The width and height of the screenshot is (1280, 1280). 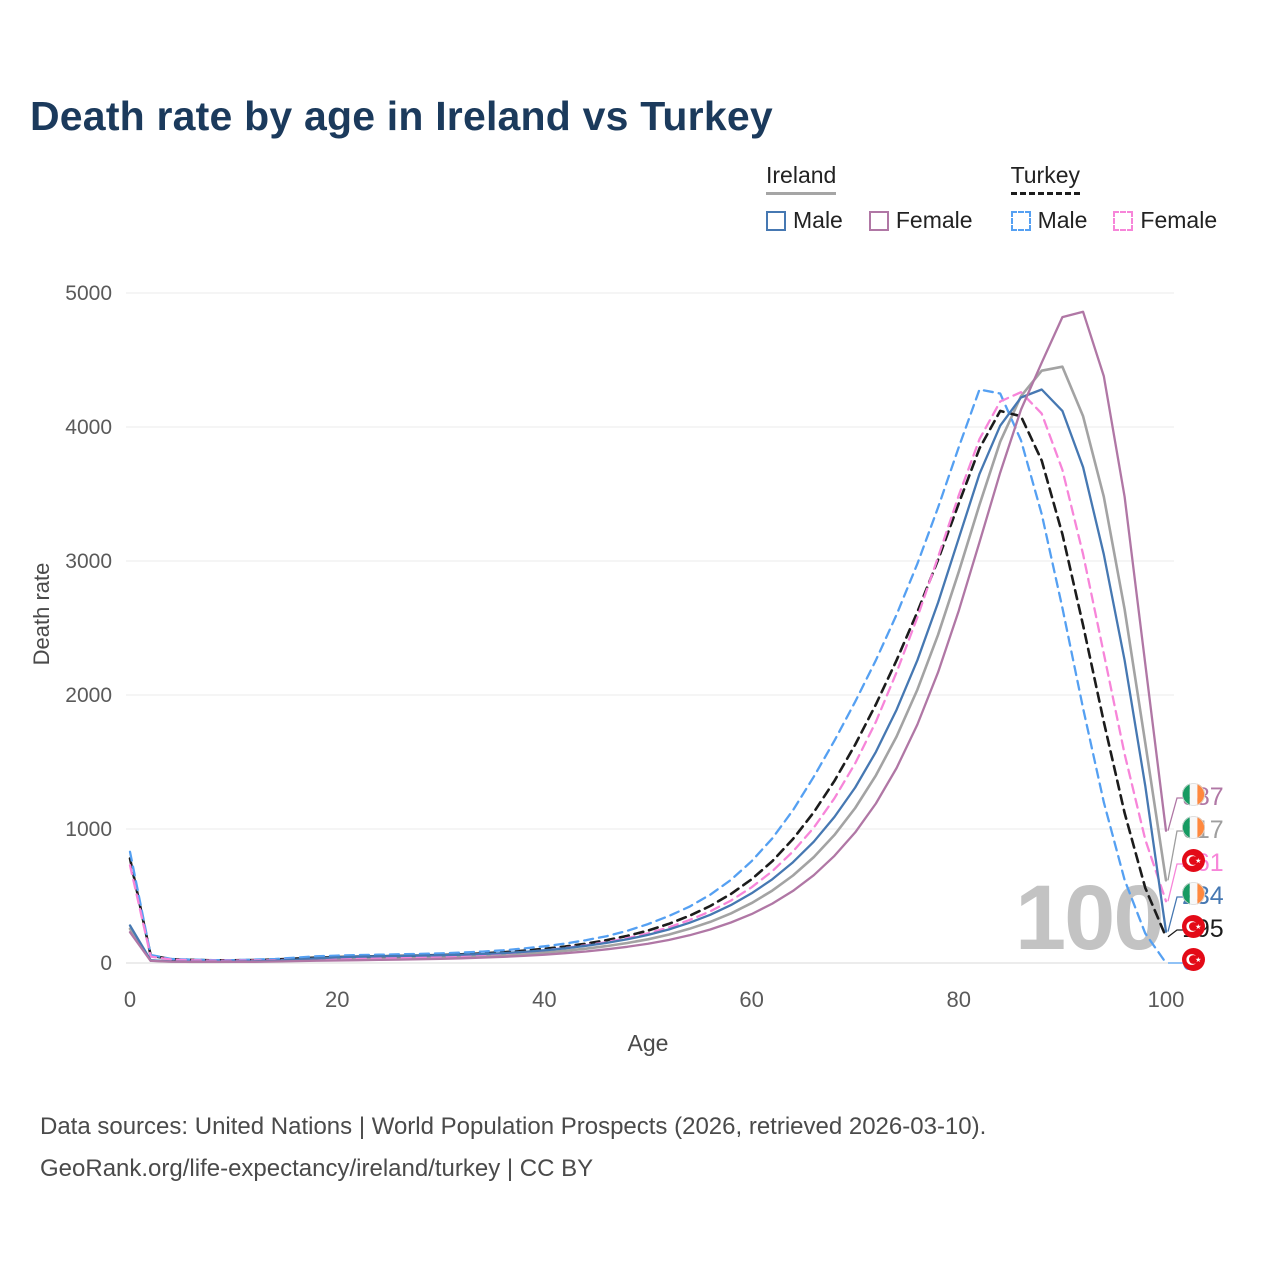 What do you see at coordinates (1166, 999) in the screenshot?
I see `x-tick-label: 100` at bounding box center [1166, 999].